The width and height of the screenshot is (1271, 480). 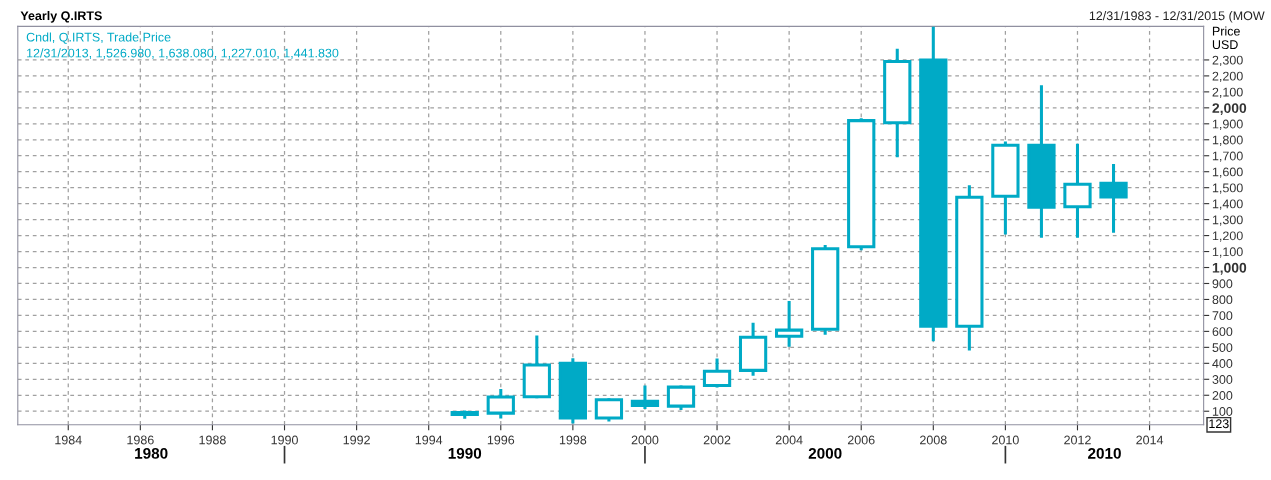 What do you see at coordinates (1222, 348) in the screenshot?
I see `y-tick-label: 500` at bounding box center [1222, 348].